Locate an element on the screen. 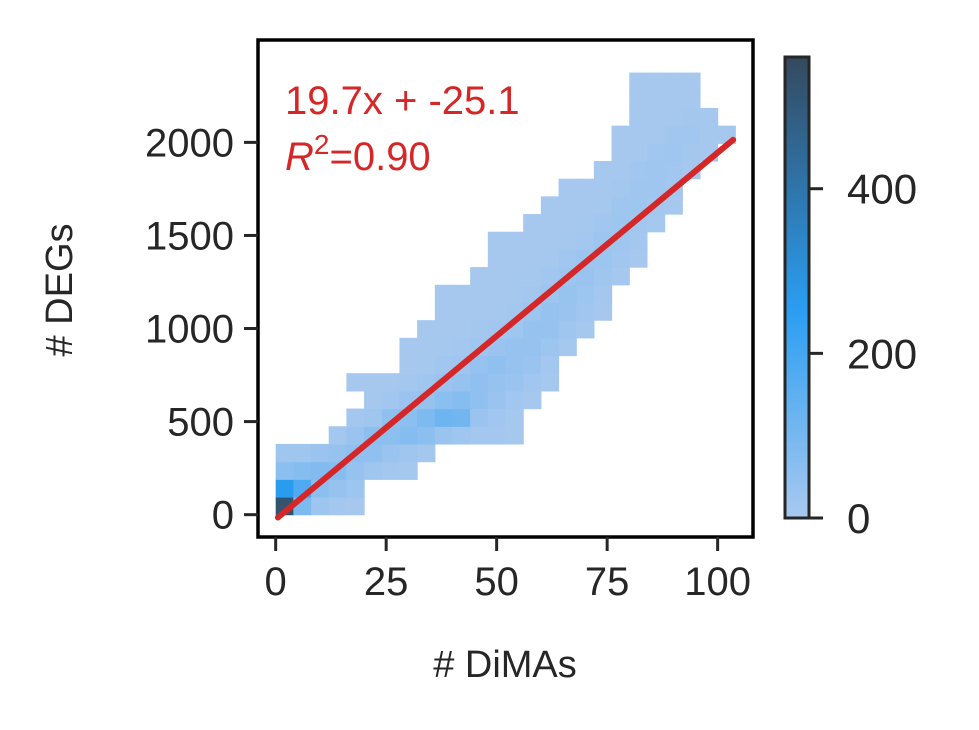  x-tick-label: 0 is located at coordinates (276, 582).